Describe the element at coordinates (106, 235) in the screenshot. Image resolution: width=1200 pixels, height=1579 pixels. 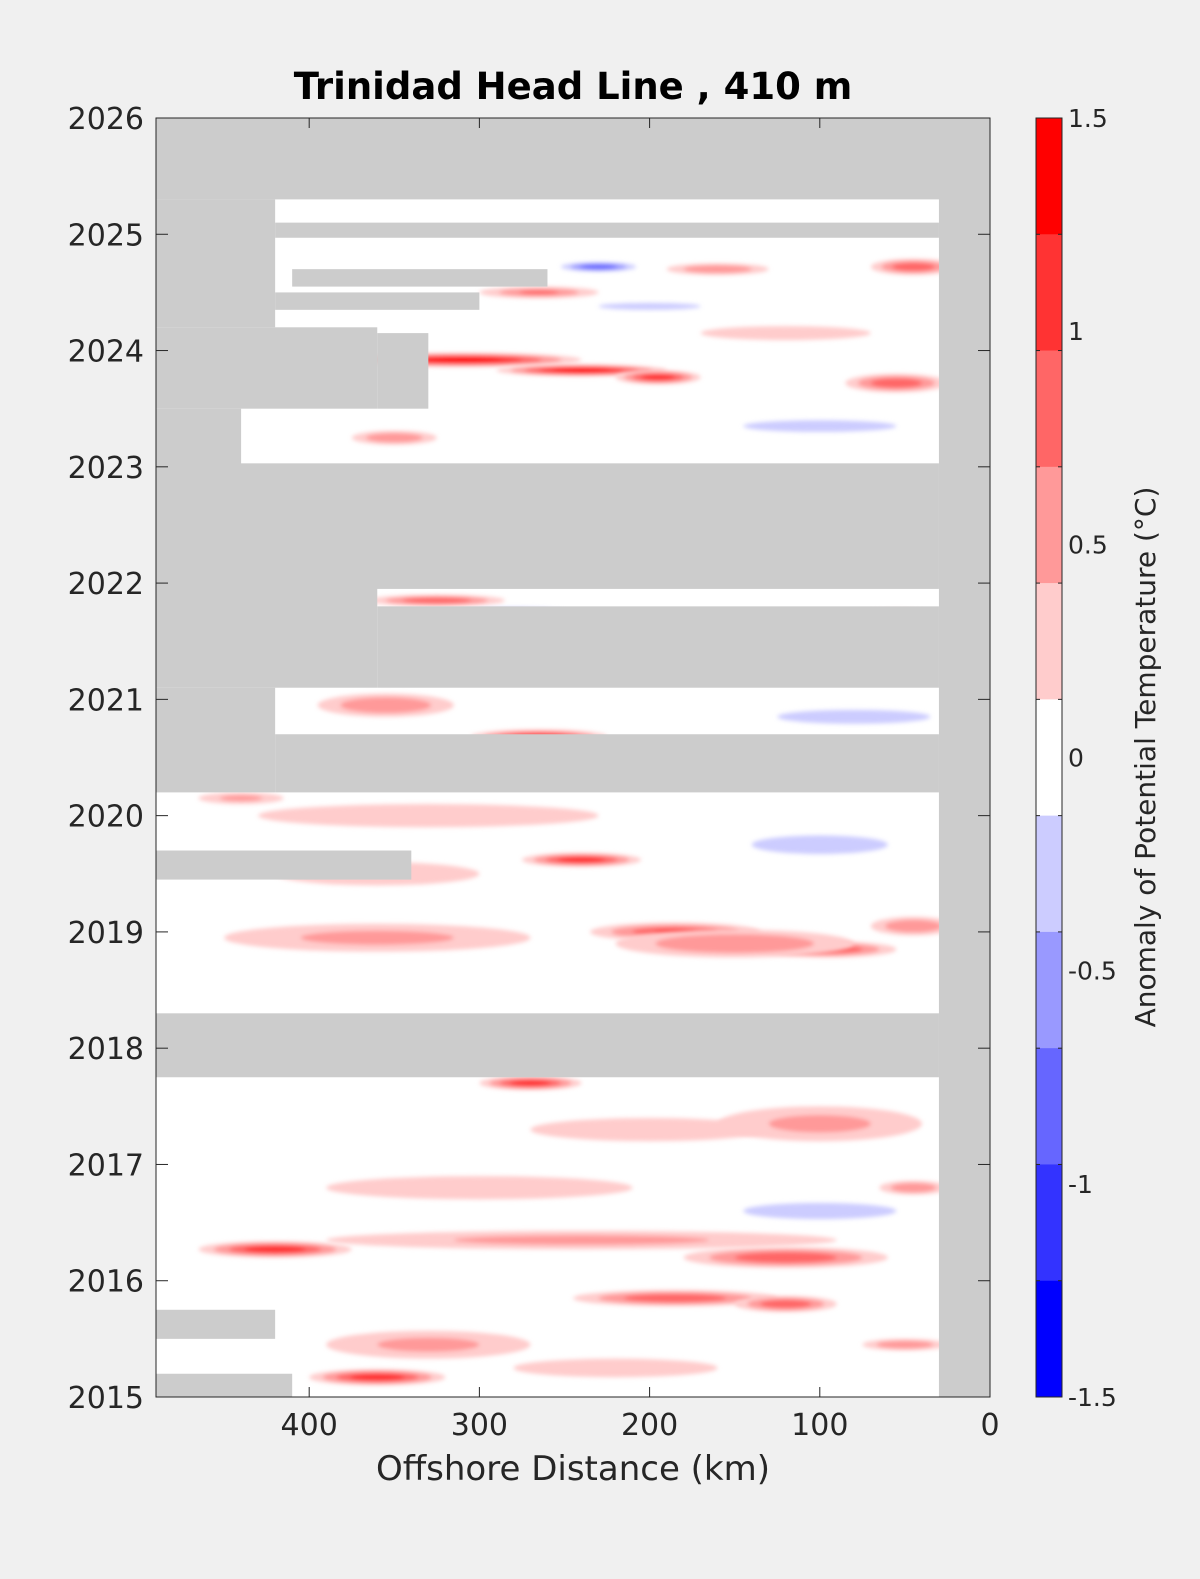
I see `y-tick-label: 2025` at that location.